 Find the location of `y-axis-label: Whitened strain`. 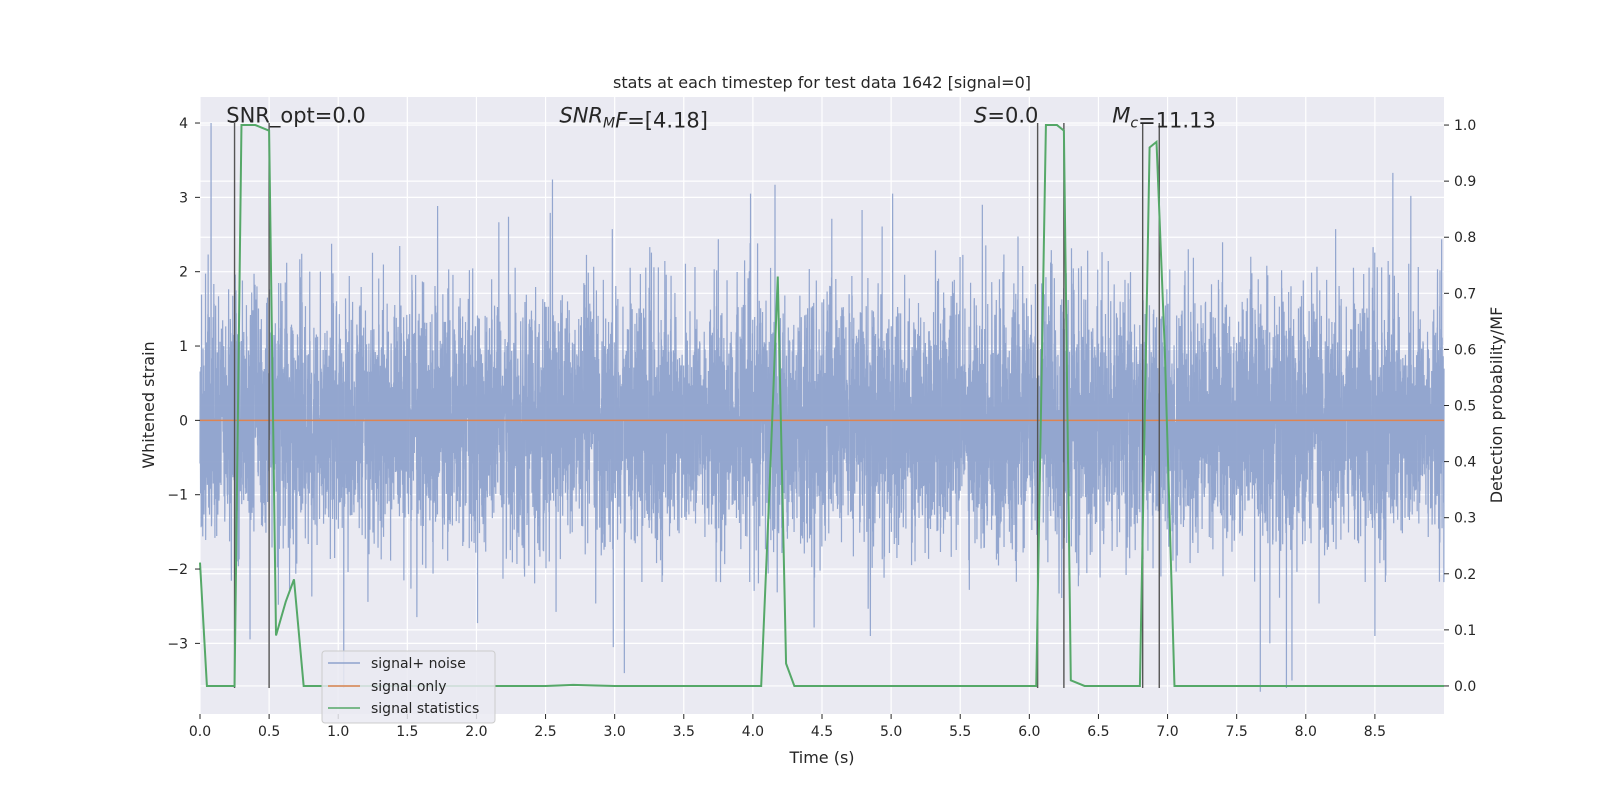

y-axis-label: Whitened strain is located at coordinates (148, 404).